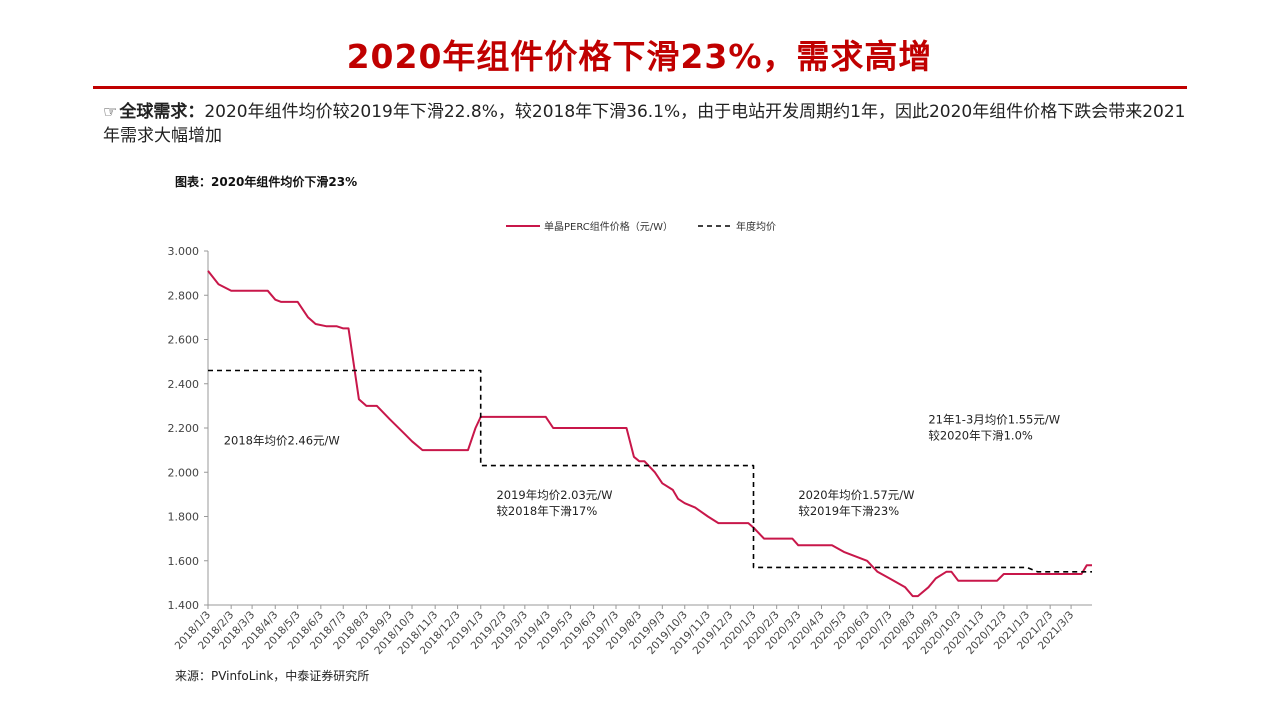  What do you see at coordinates (272, 676) in the screenshot?
I see `source-note: 来源：PVinfoLink，中泰证券研究所` at bounding box center [272, 676].